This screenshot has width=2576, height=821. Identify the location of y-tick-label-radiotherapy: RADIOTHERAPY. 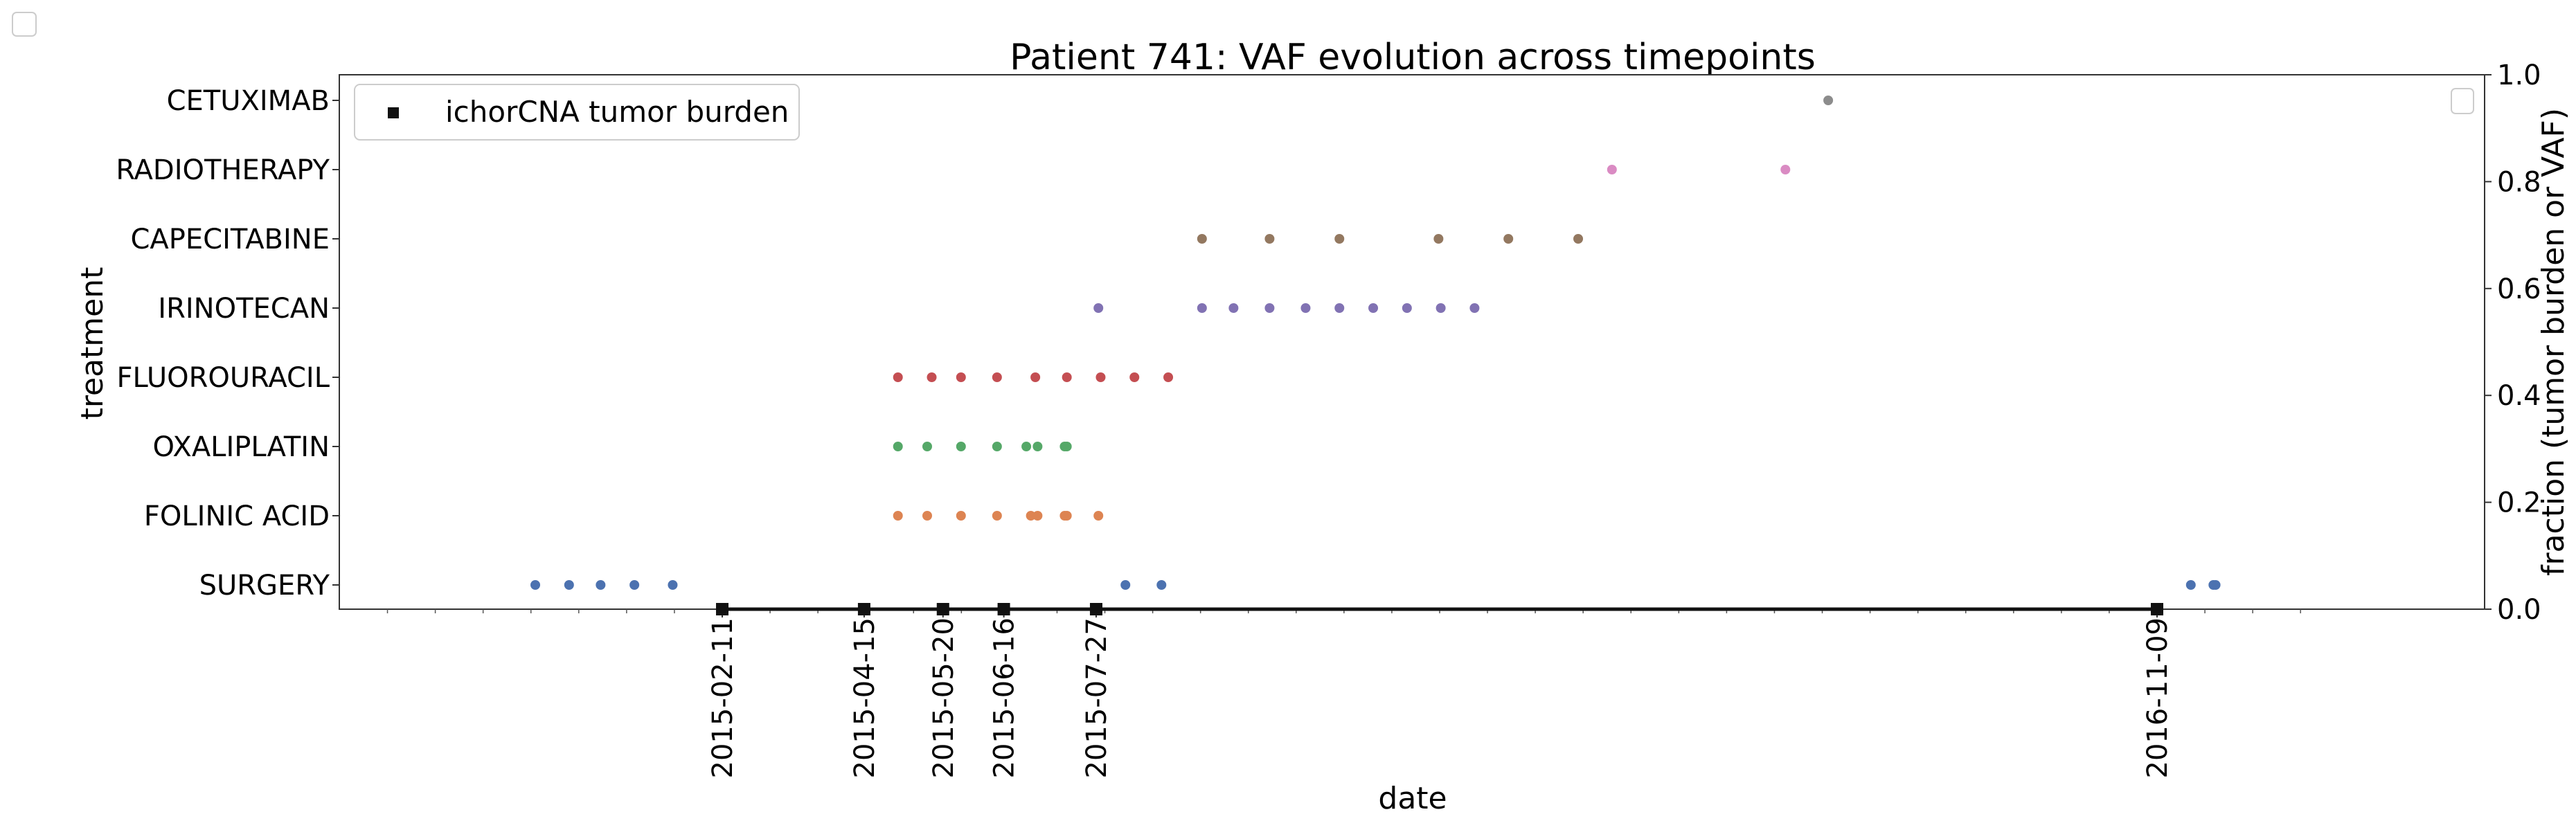
(223, 170).